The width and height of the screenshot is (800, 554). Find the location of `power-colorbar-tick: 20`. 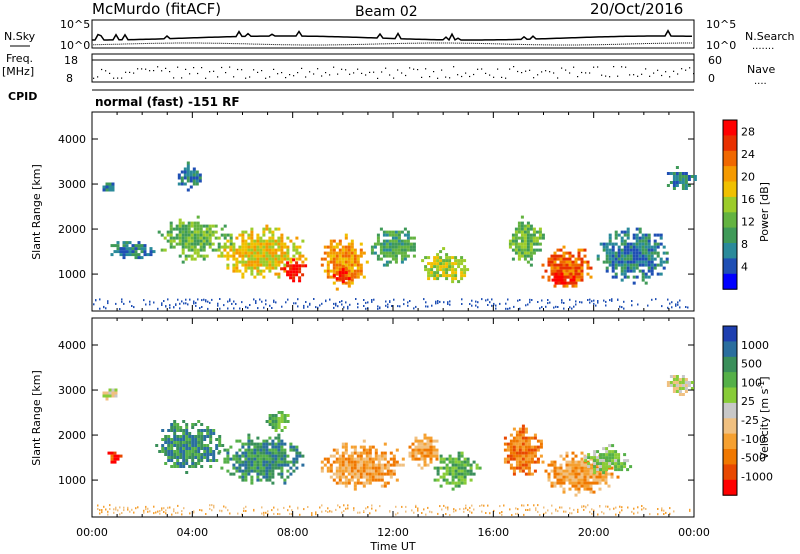

power-colorbar-tick: 20 is located at coordinates (748, 176).